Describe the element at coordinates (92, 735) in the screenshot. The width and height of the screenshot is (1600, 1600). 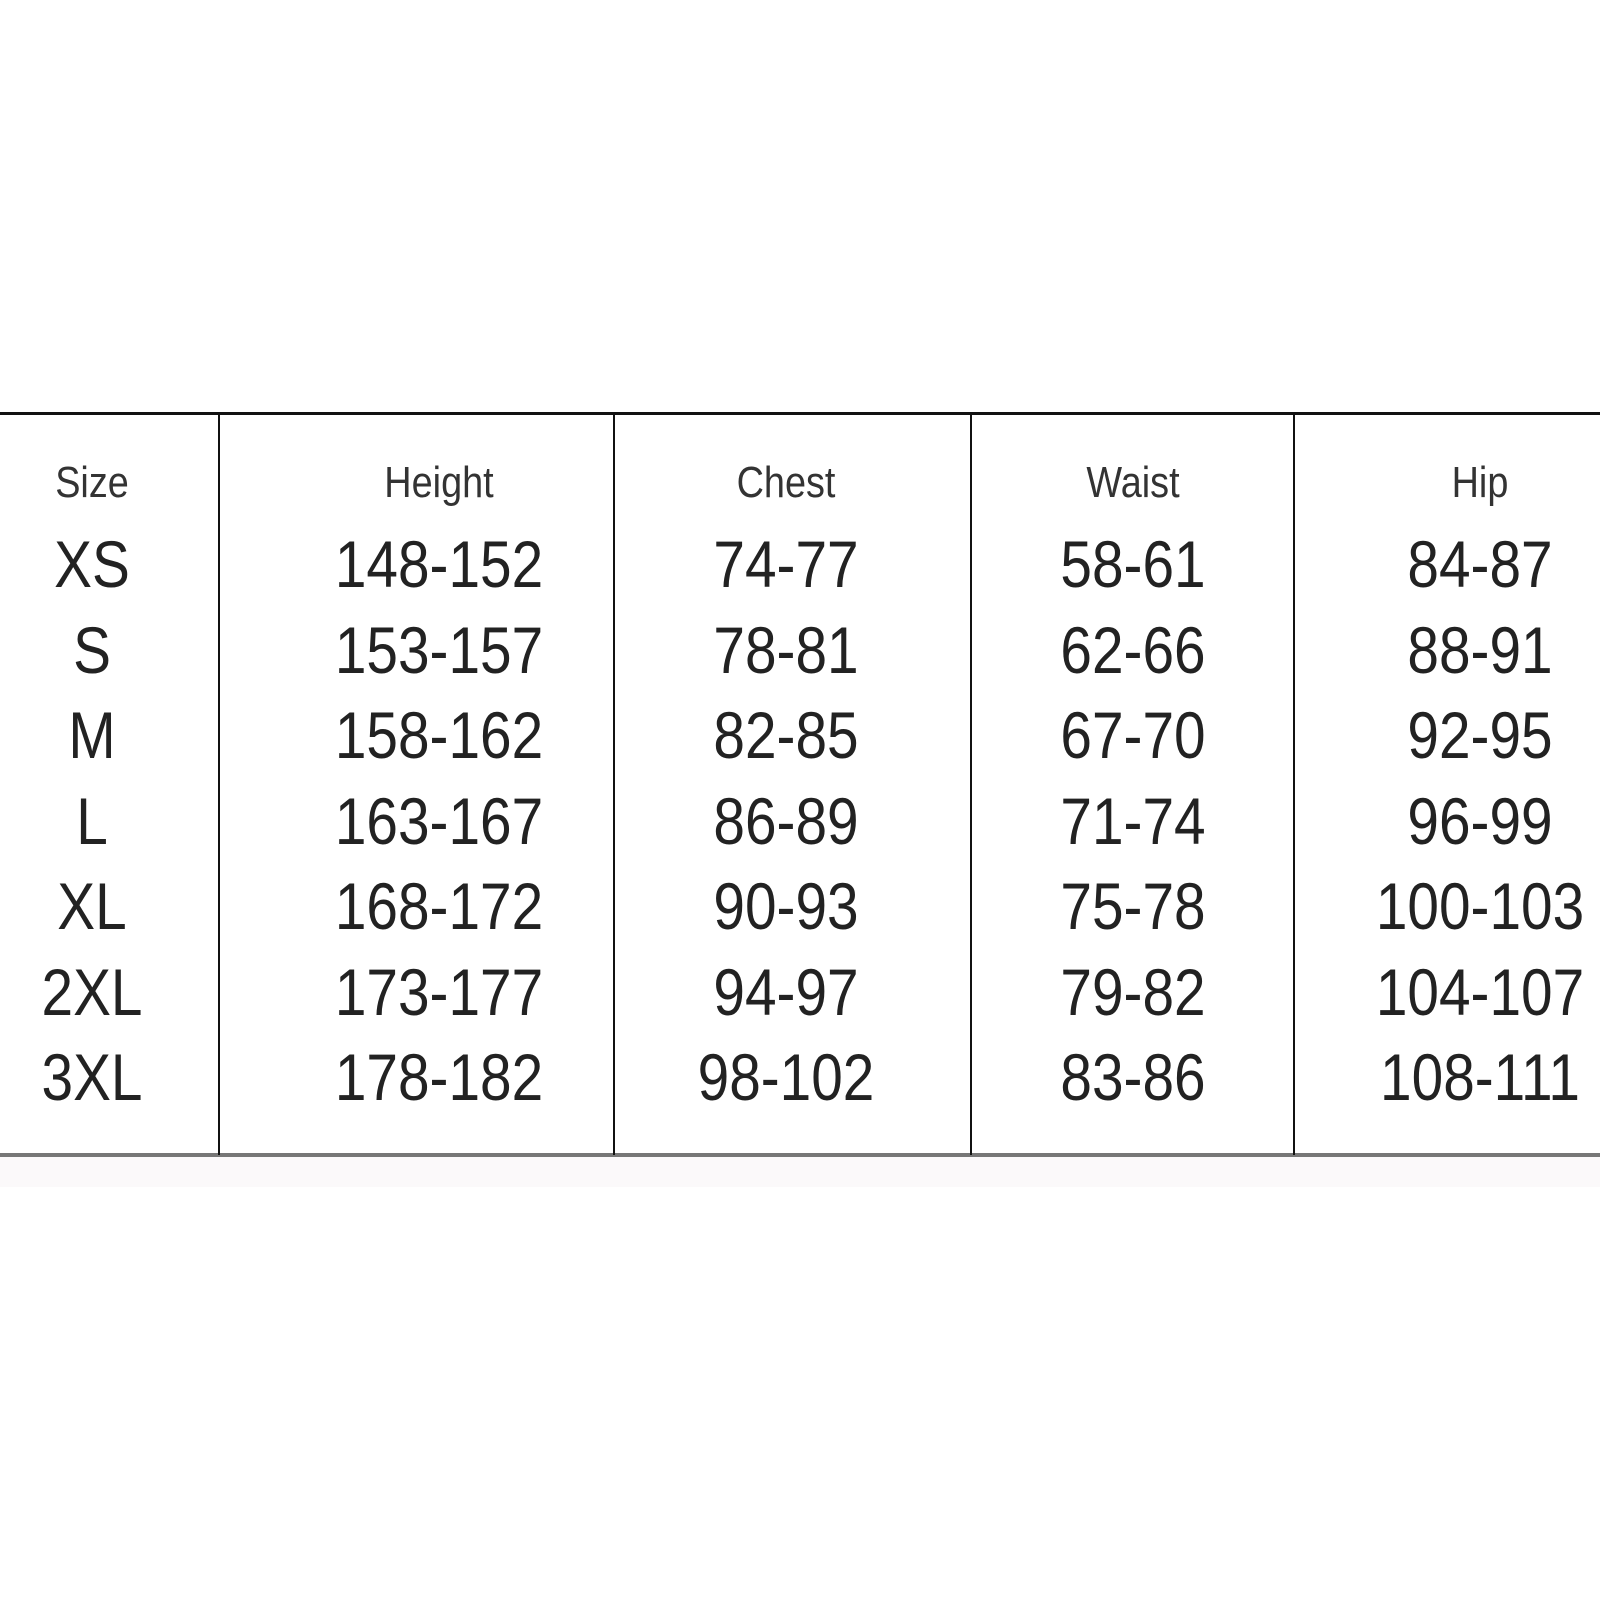
I see `table-cell: M` at that location.